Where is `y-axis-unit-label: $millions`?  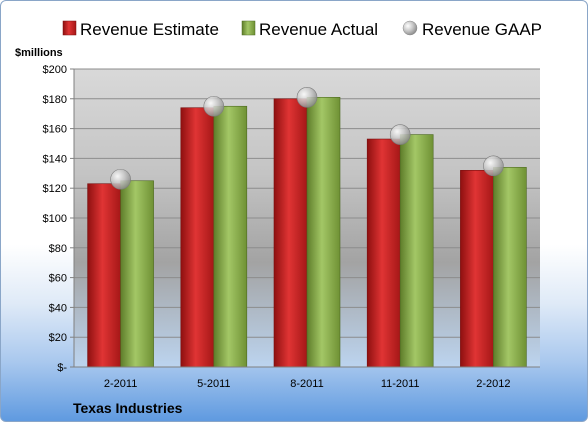
y-axis-unit-label: $millions is located at coordinates (39, 53).